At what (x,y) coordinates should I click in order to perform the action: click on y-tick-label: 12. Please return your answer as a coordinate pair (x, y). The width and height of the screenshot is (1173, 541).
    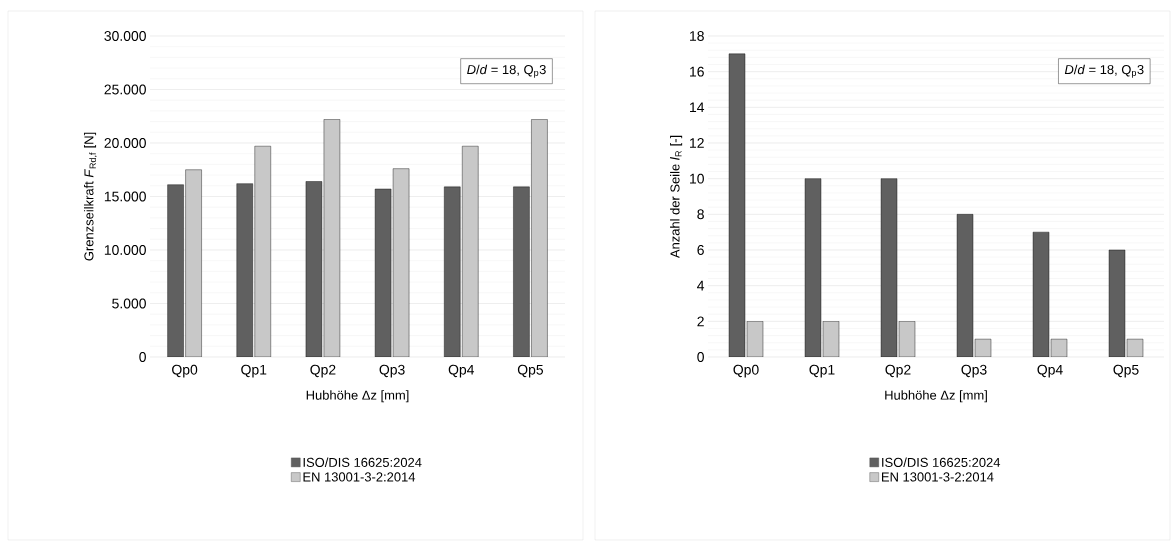
    Looking at the image, I should click on (697, 143).